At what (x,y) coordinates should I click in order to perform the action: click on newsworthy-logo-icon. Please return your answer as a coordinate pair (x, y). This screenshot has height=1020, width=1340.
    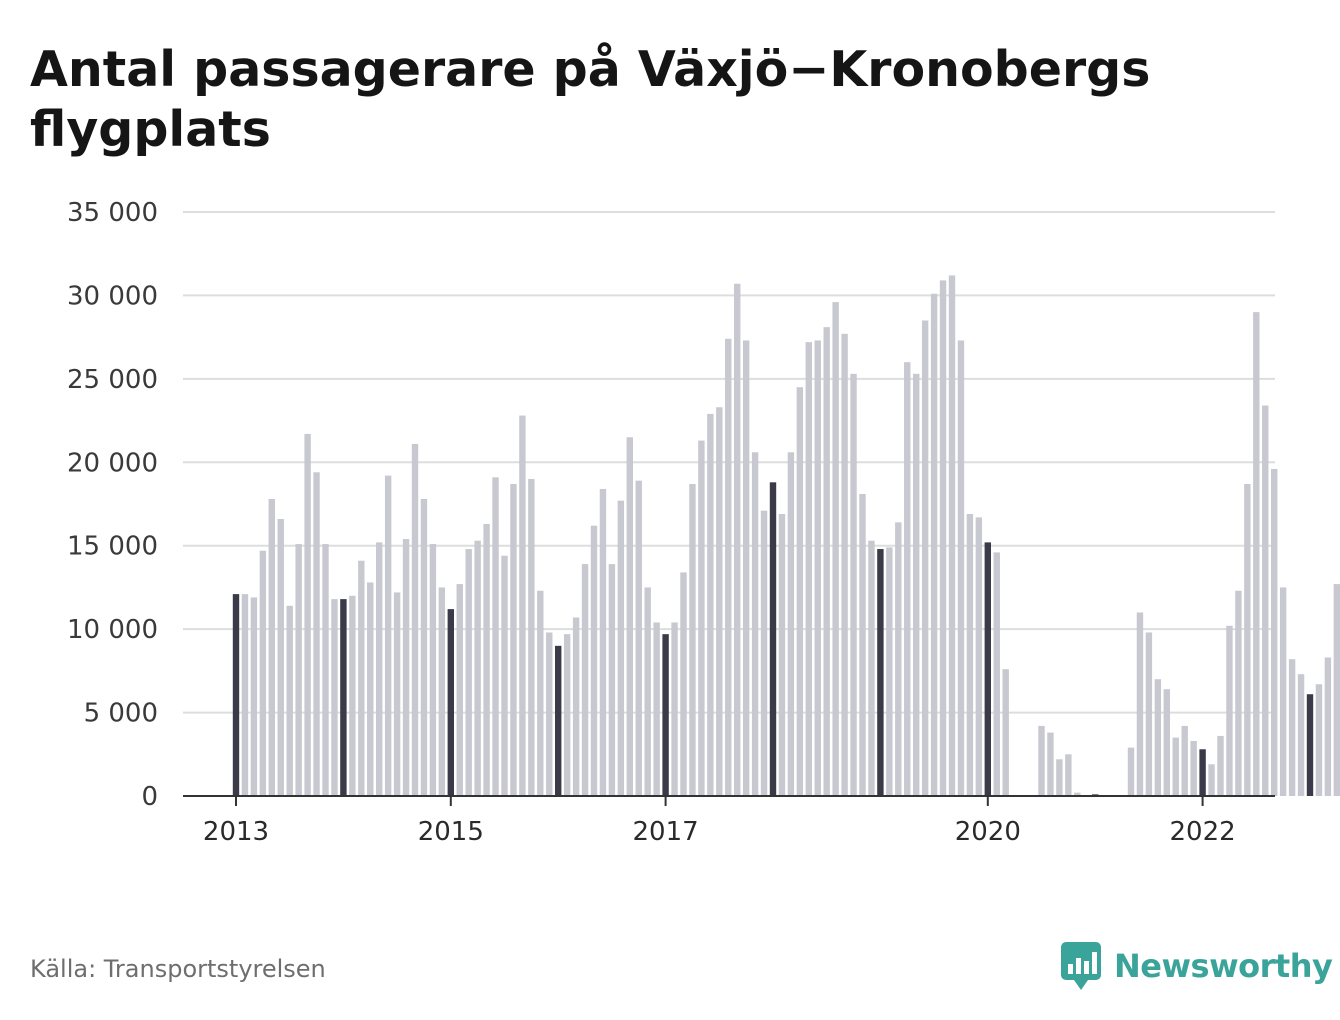
    Looking at the image, I should click on (1081, 966).